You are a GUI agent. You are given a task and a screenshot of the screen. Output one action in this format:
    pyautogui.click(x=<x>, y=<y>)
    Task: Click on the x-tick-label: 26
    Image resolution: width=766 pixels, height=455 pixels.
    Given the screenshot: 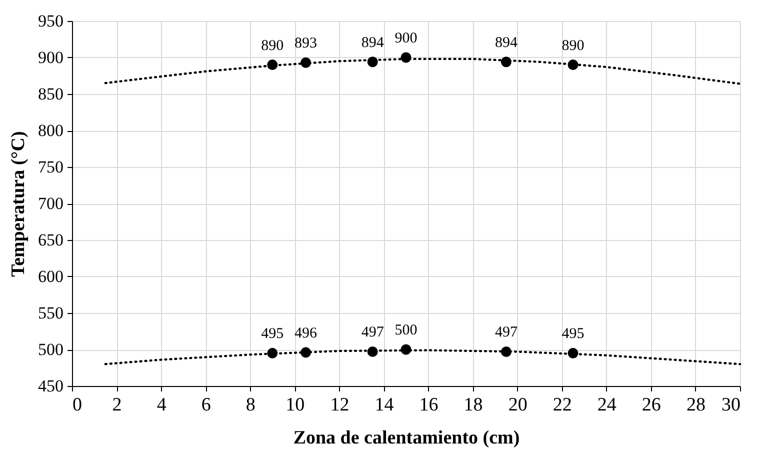 What is the action you would take?
    pyautogui.click(x=651, y=405)
    